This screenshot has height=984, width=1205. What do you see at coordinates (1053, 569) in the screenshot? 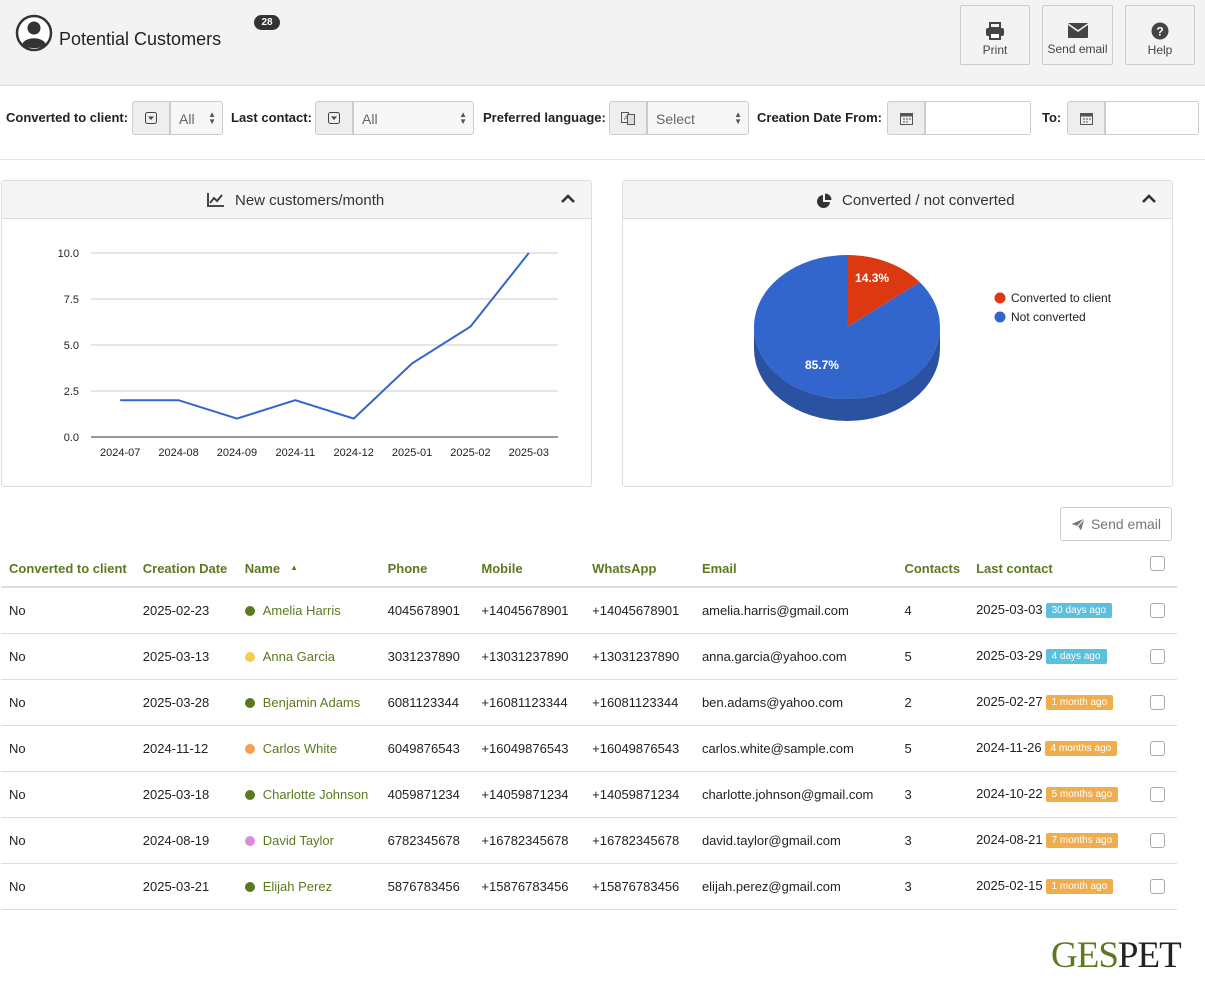
I see `col-last-contact: Last contact` at bounding box center [1053, 569].